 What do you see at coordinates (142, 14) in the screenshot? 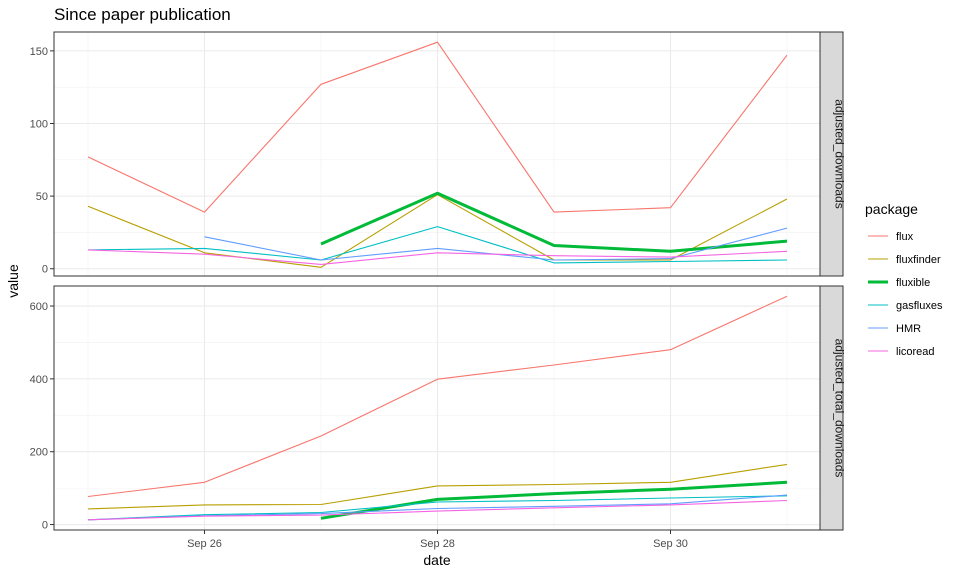
I see `chart-title: Since paper publication` at bounding box center [142, 14].